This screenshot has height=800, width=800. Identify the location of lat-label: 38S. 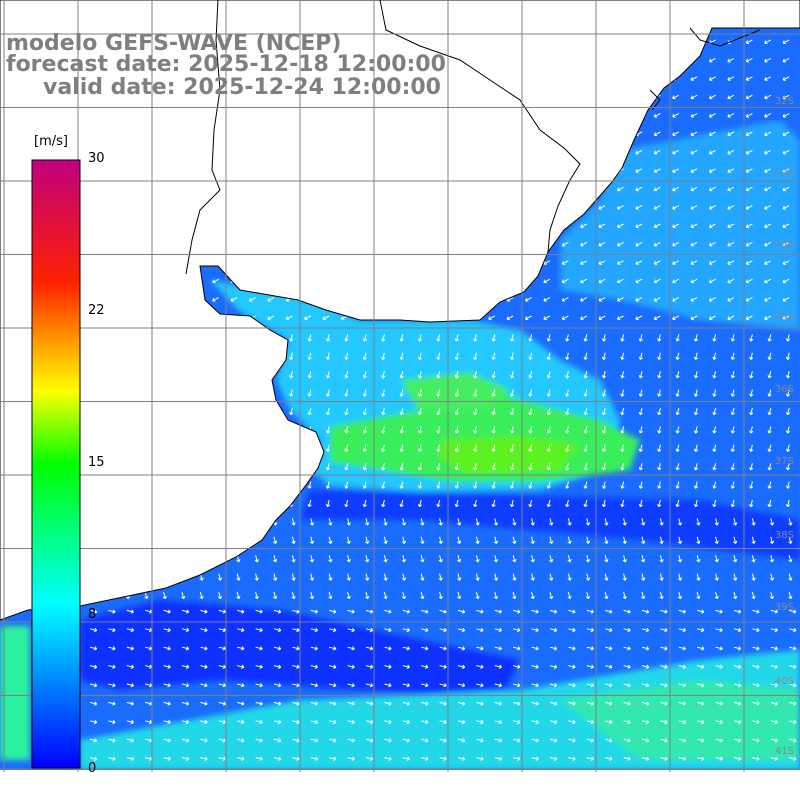
(784, 535).